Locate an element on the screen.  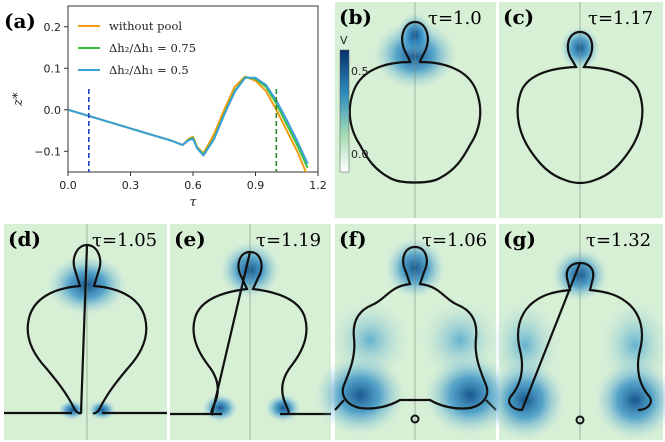
panel-d-tau: τ=1.05 is located at coordinates (124, 240).